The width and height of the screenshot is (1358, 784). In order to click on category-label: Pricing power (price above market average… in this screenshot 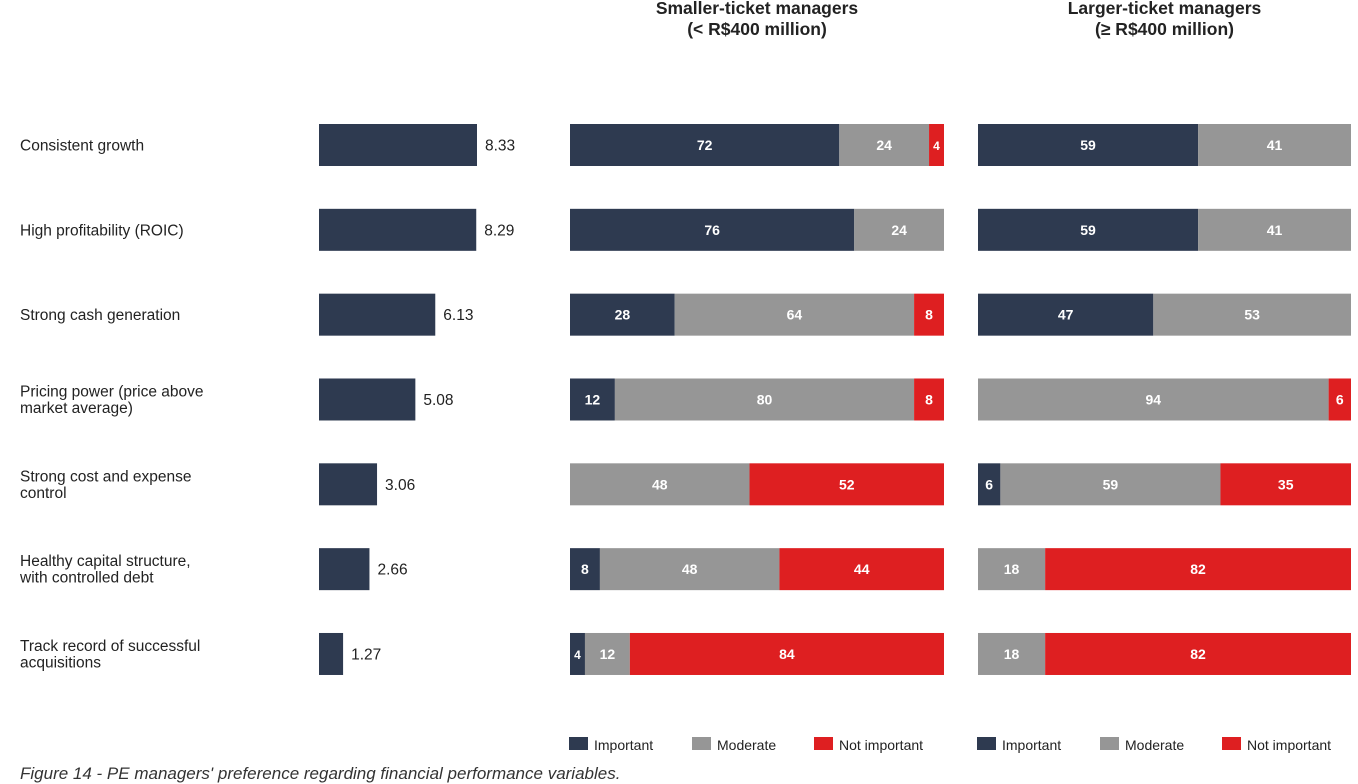, I will do `click(112, 400)`.